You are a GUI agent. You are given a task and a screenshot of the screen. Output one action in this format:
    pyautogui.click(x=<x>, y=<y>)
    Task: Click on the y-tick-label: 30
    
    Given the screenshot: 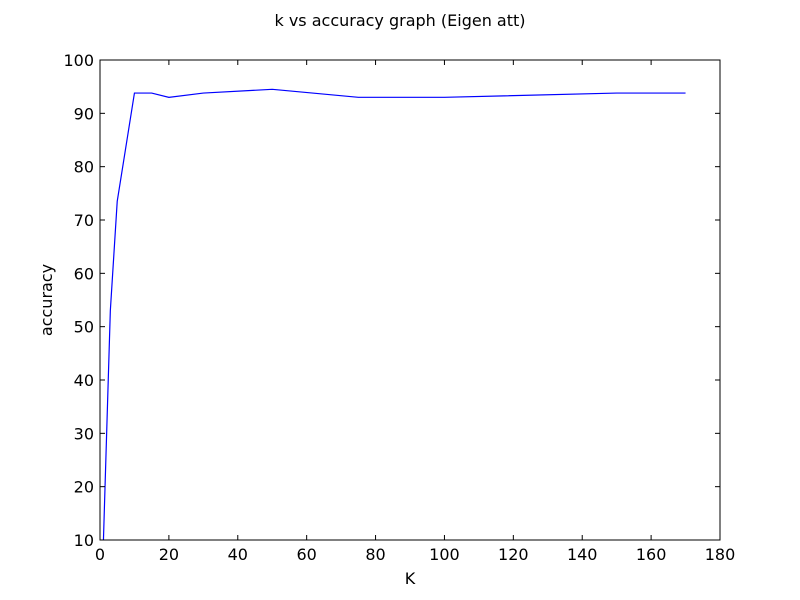 What is the action you would take?
    pyautogui.click(x=84, y=433)
    